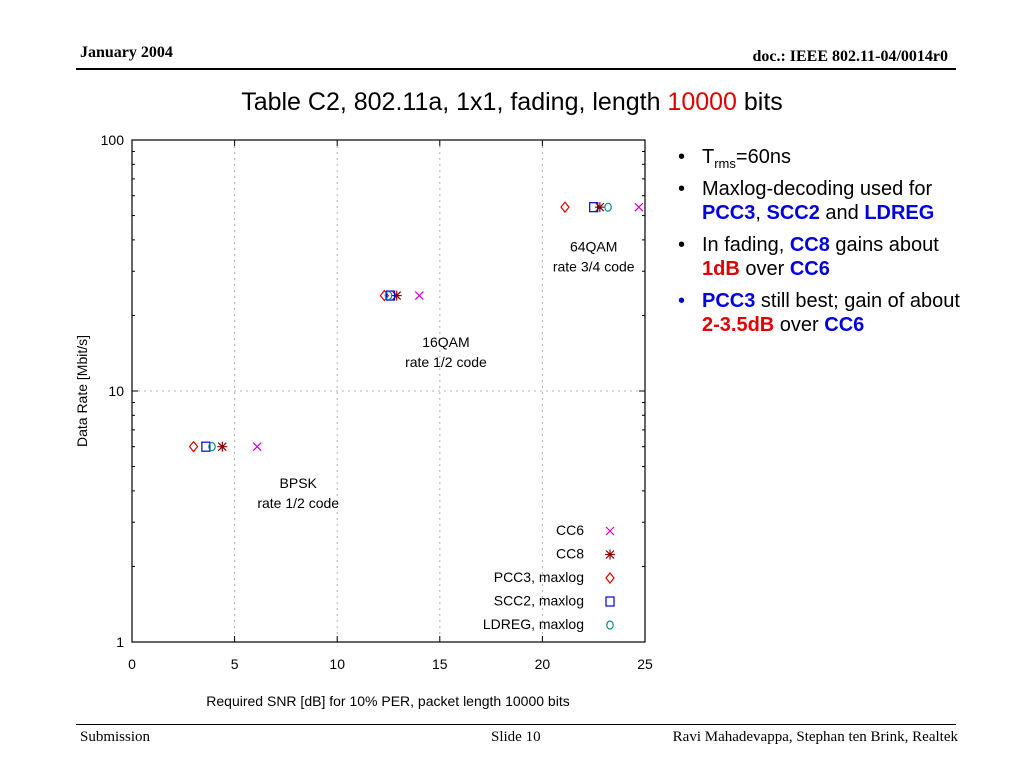 This screenshot has width=1024, height=768. Describe the element at coordinates (116, 391) in the screenshot. I see `y-tick-label: 10` at that location.